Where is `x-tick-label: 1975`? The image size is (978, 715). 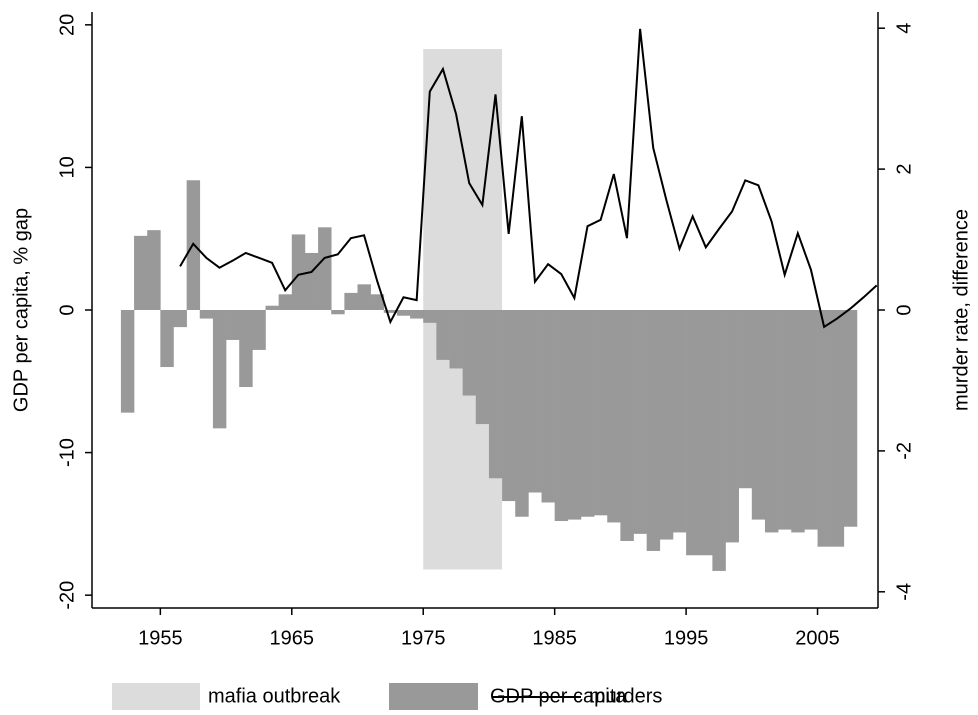 x-tick-label: 1975 is located at coordinates (423, 638).